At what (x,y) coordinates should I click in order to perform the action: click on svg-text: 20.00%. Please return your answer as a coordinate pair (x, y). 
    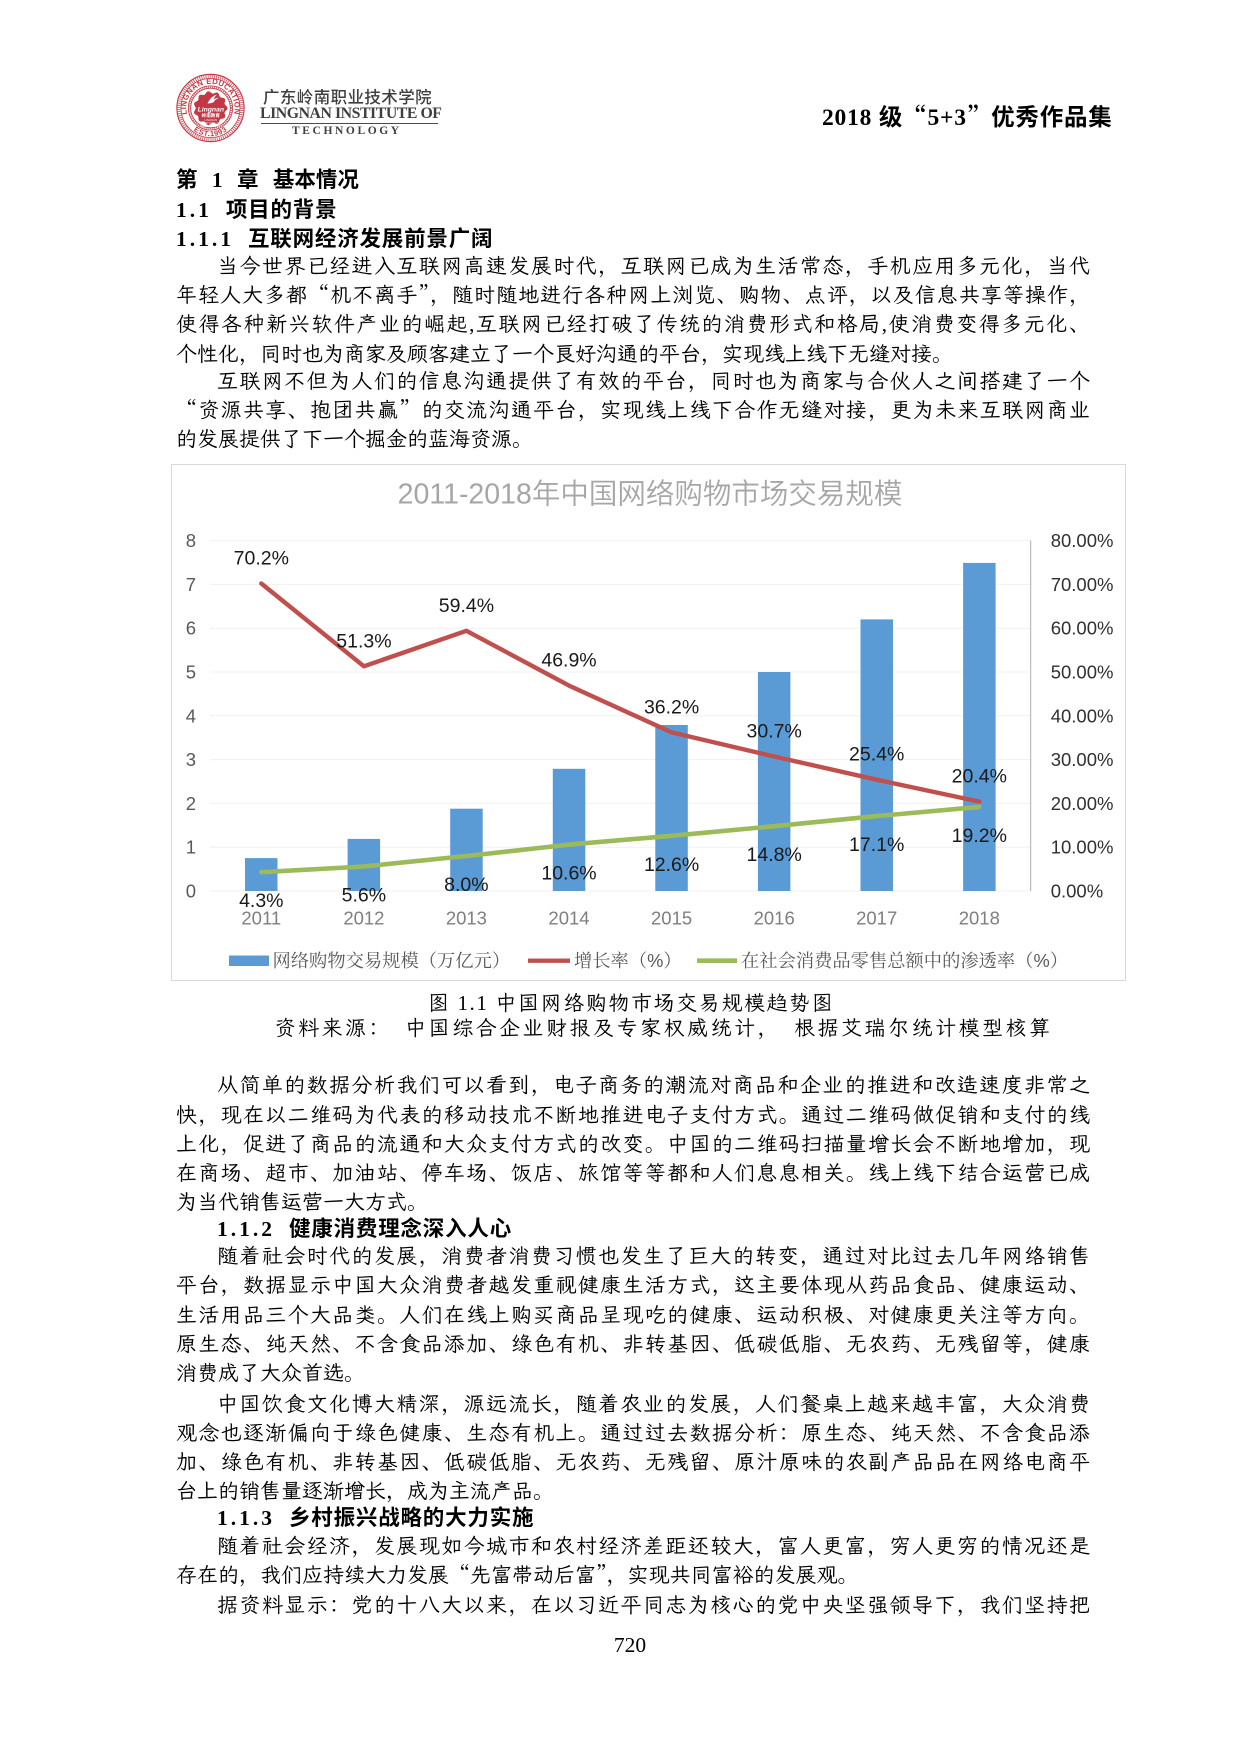
    Looking at the image, I should click on (1082, 802).